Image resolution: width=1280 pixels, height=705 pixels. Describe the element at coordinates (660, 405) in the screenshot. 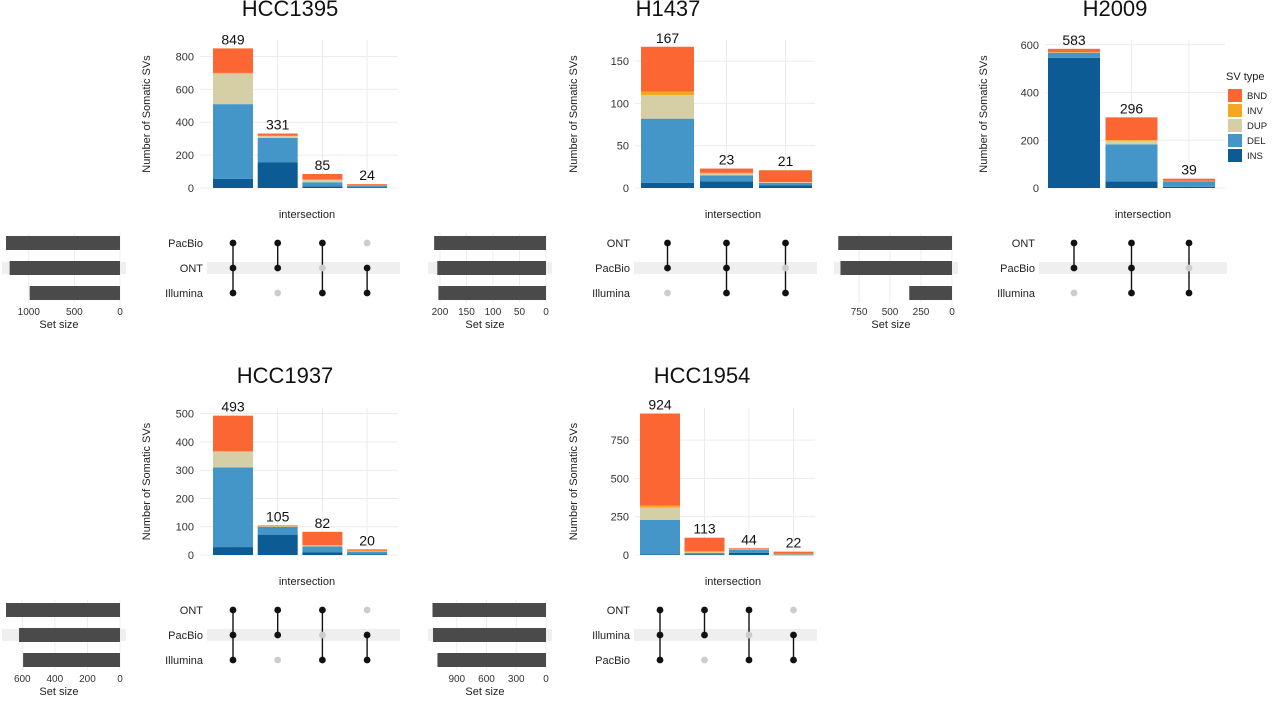

I see `bar-value-label: 924` at that location.